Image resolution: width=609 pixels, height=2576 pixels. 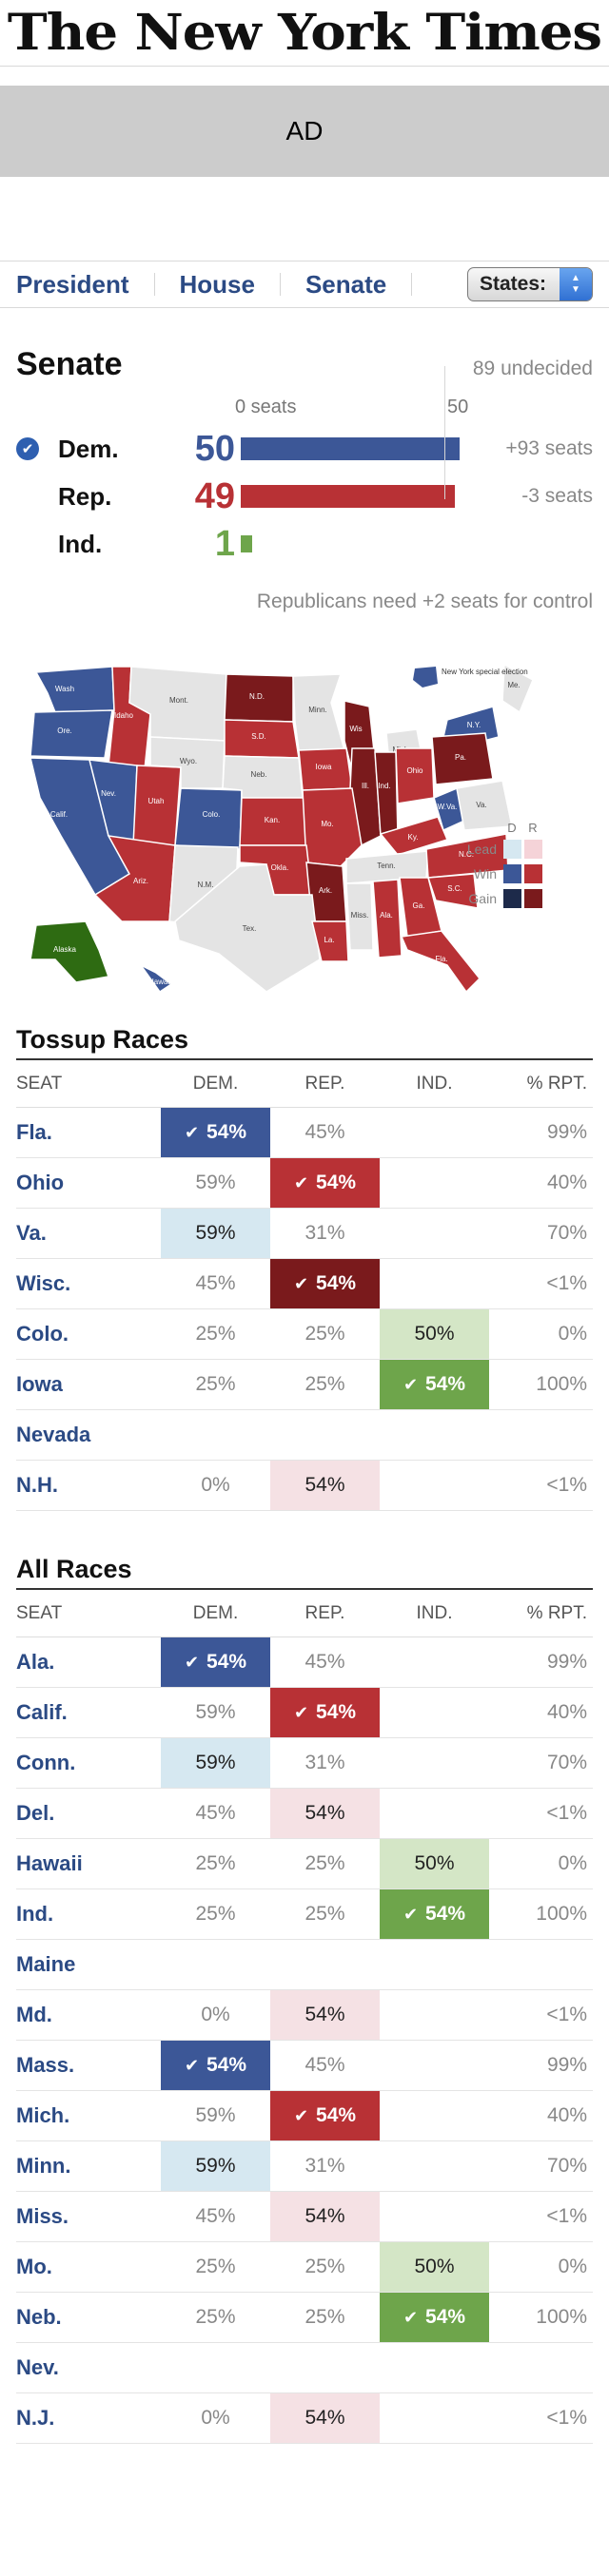 I want to click on race-ind-cell: ✔ 54%, so click(x=434, y=2317).